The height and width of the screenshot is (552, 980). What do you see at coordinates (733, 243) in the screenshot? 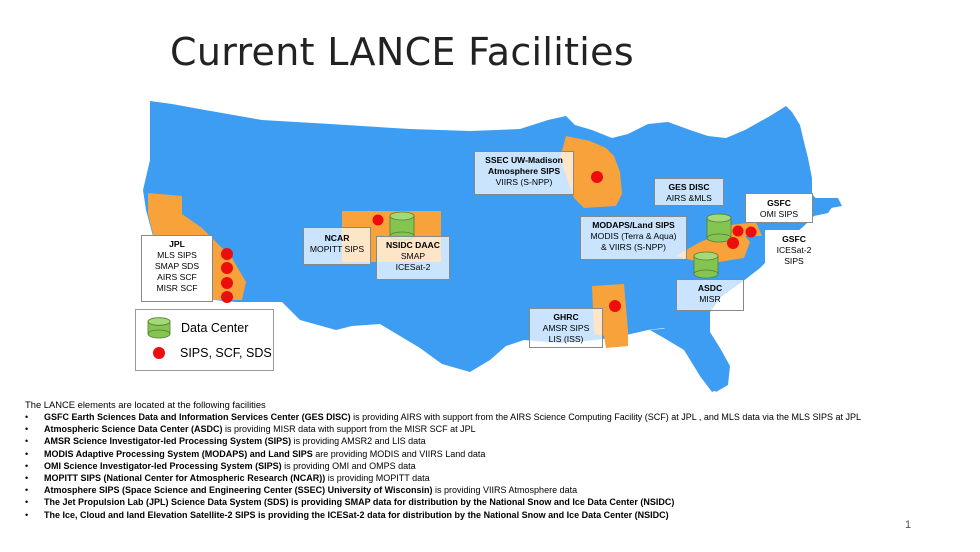
I see `sips-dot-modaps` at bounding box center [733, 243].